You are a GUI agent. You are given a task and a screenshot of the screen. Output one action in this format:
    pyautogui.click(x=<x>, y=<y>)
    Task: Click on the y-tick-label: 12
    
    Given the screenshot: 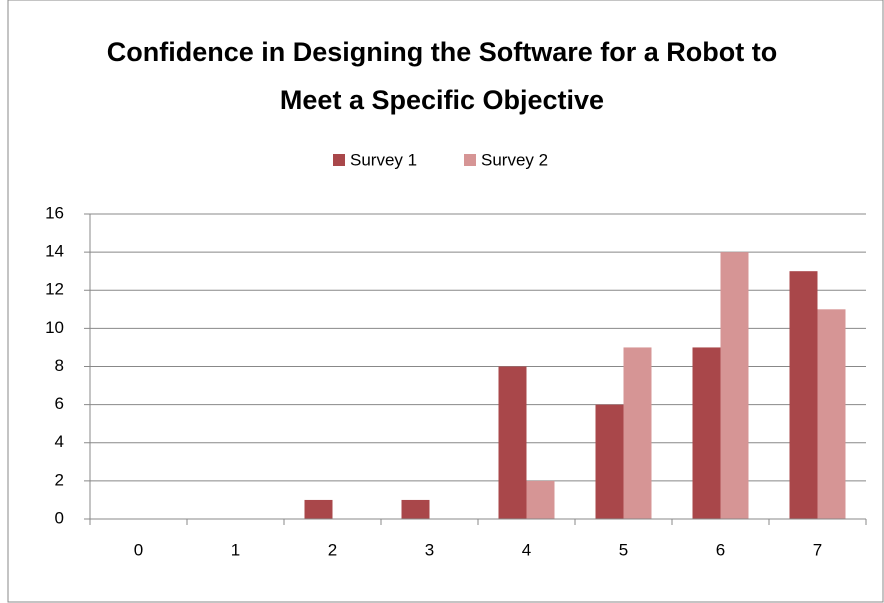 What is the action you would take?
    pyautogui.click(x=54, y=289)
    